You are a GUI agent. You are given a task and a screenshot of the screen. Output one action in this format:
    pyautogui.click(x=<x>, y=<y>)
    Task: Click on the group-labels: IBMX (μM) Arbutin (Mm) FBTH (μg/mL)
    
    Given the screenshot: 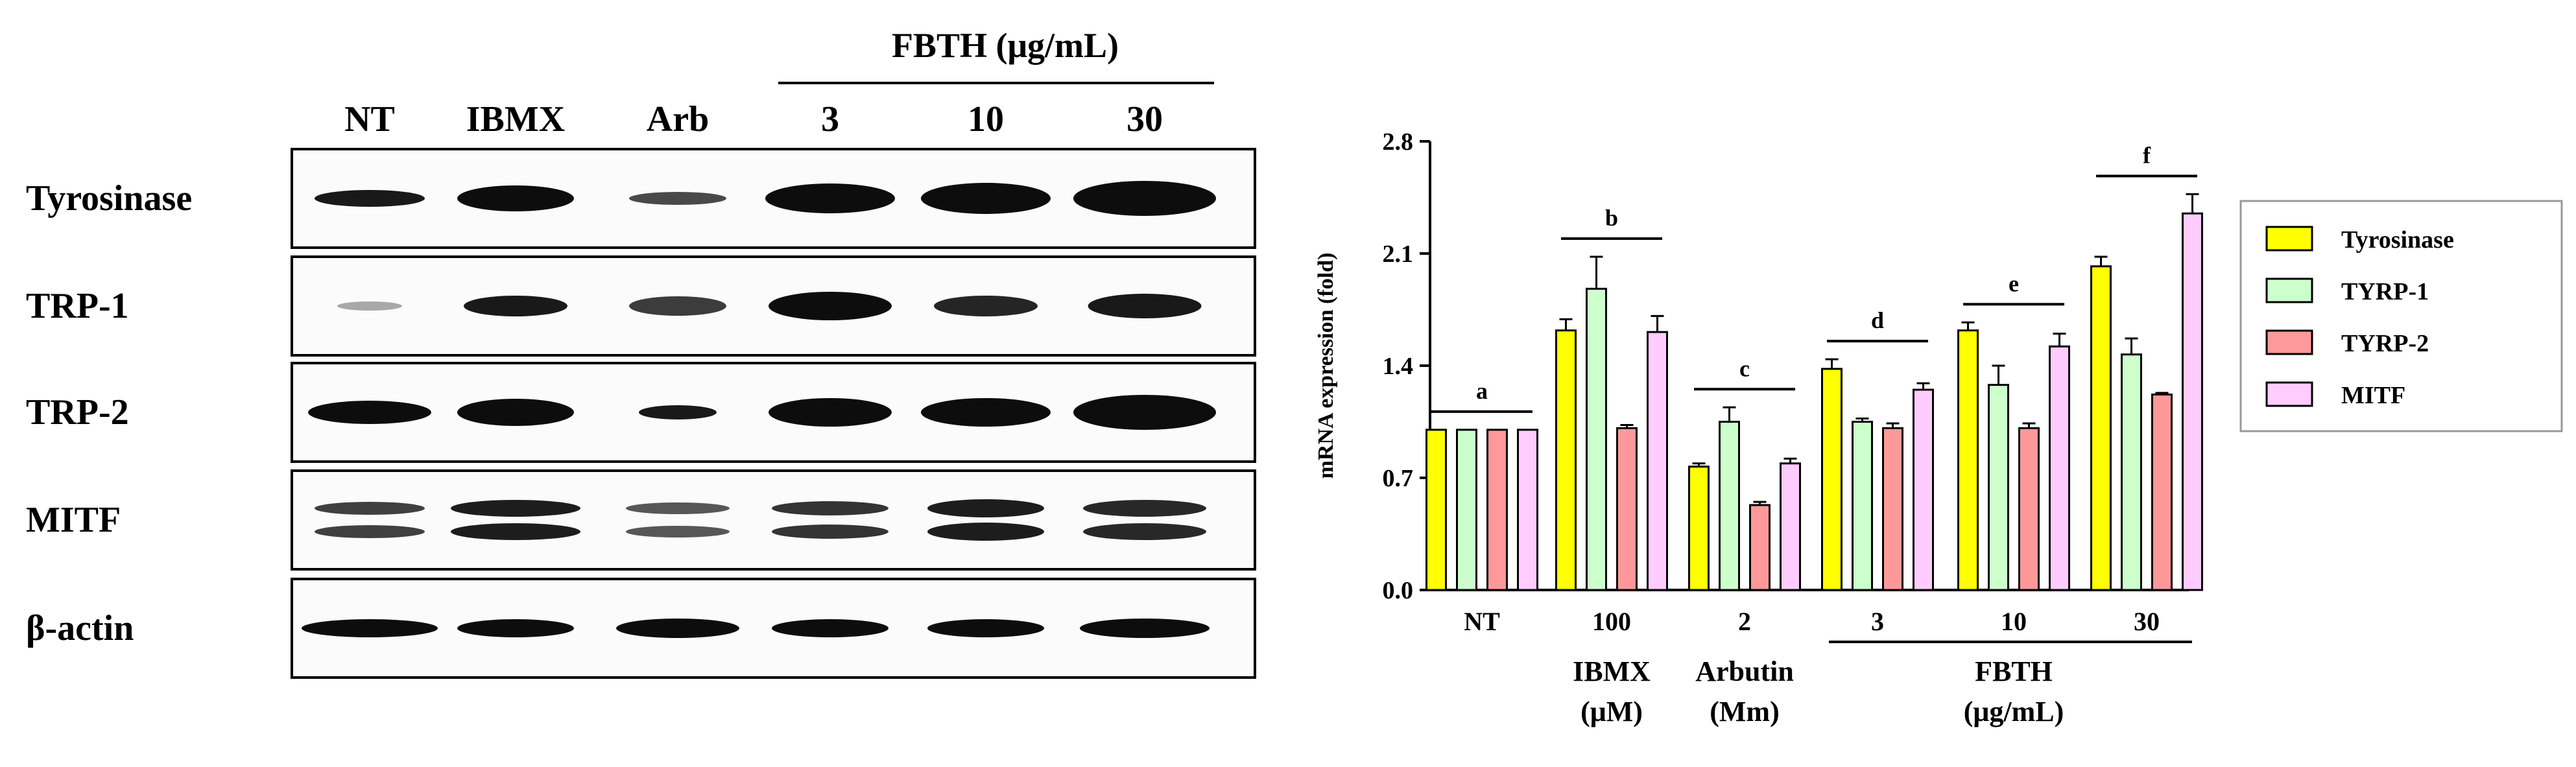 What is the action you would take?
    pyautogui.click(x=1882, y=684)
    